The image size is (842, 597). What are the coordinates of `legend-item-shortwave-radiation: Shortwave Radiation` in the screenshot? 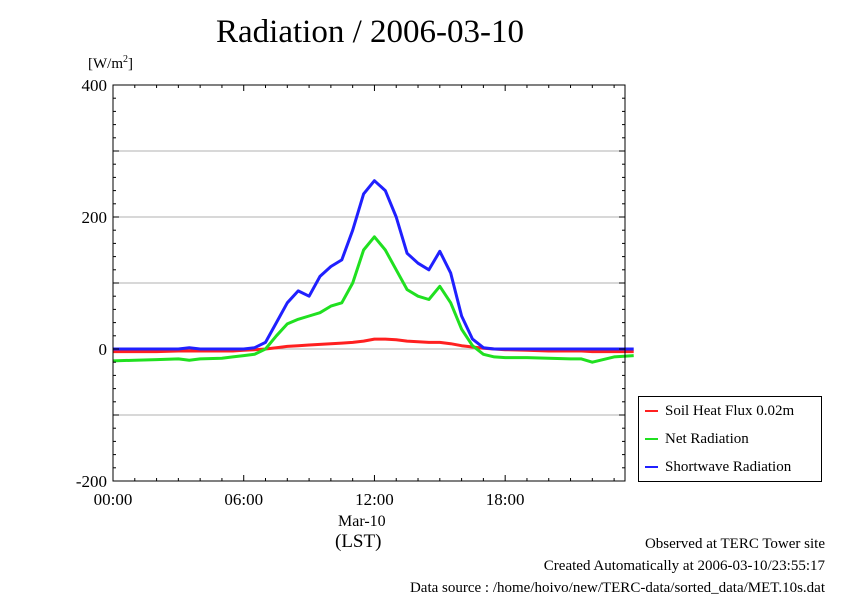 It's located at (718, 467).